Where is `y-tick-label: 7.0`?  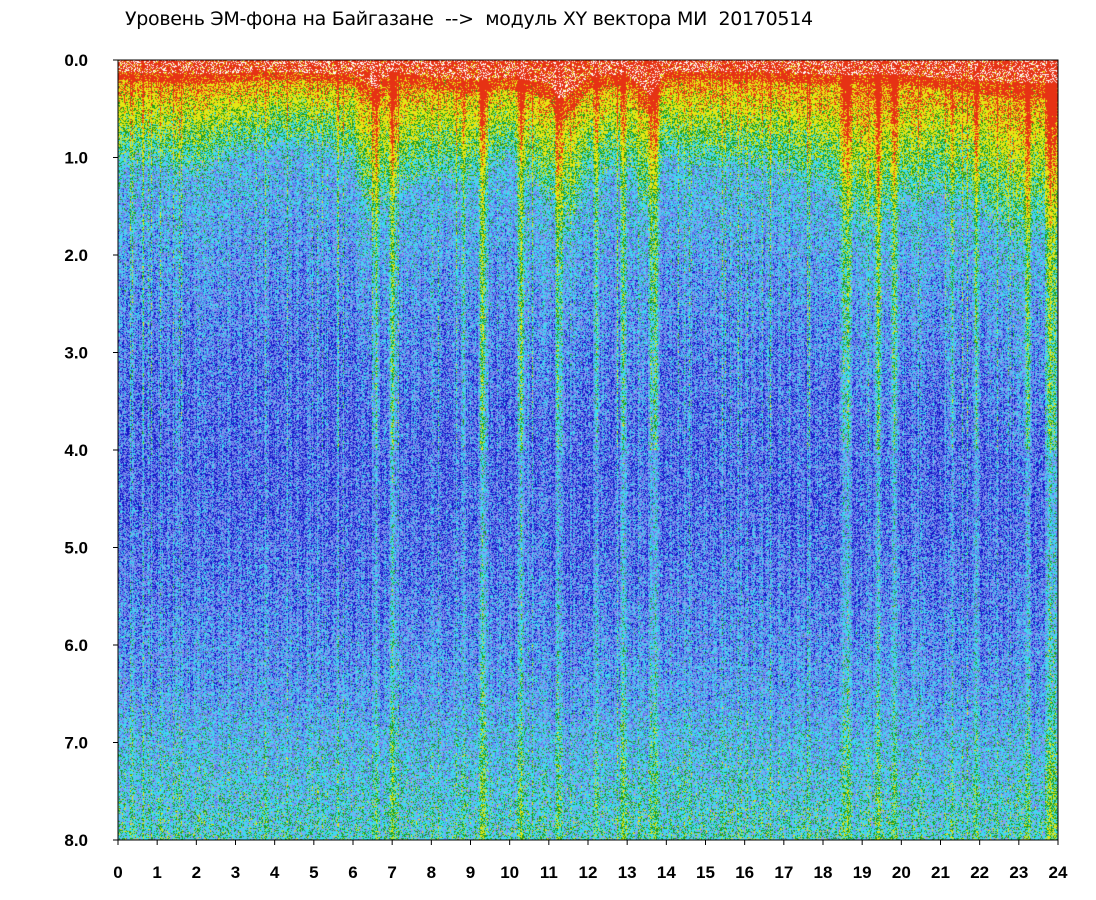
y-tick-label: 7.0 is located at coordinates (76, 743).